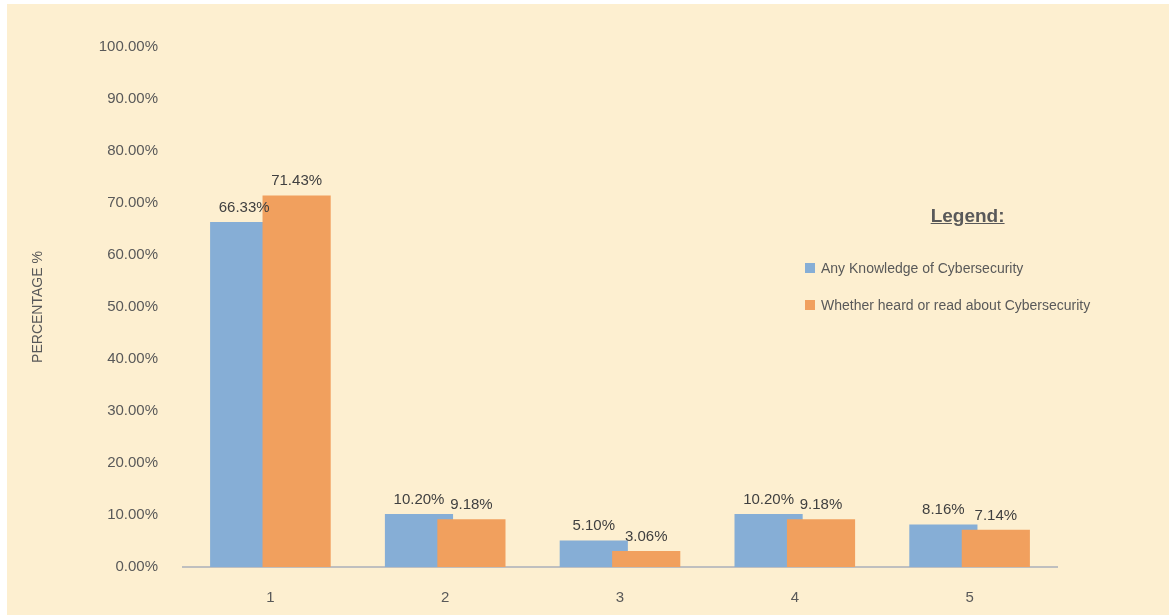  I want to click on y-tick-label: 0.00%, so click(136, 566).